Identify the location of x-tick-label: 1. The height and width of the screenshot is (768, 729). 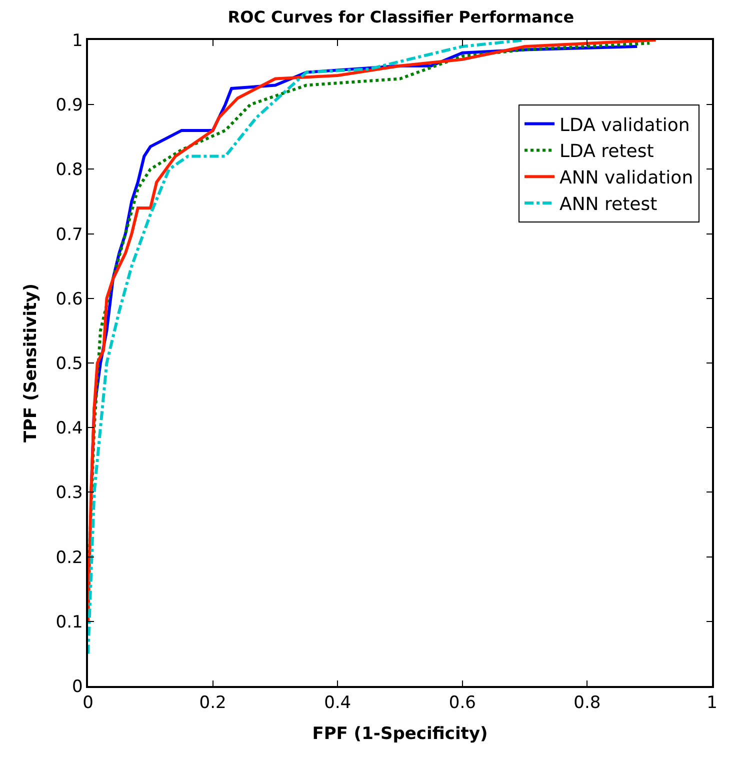
(712, 703).